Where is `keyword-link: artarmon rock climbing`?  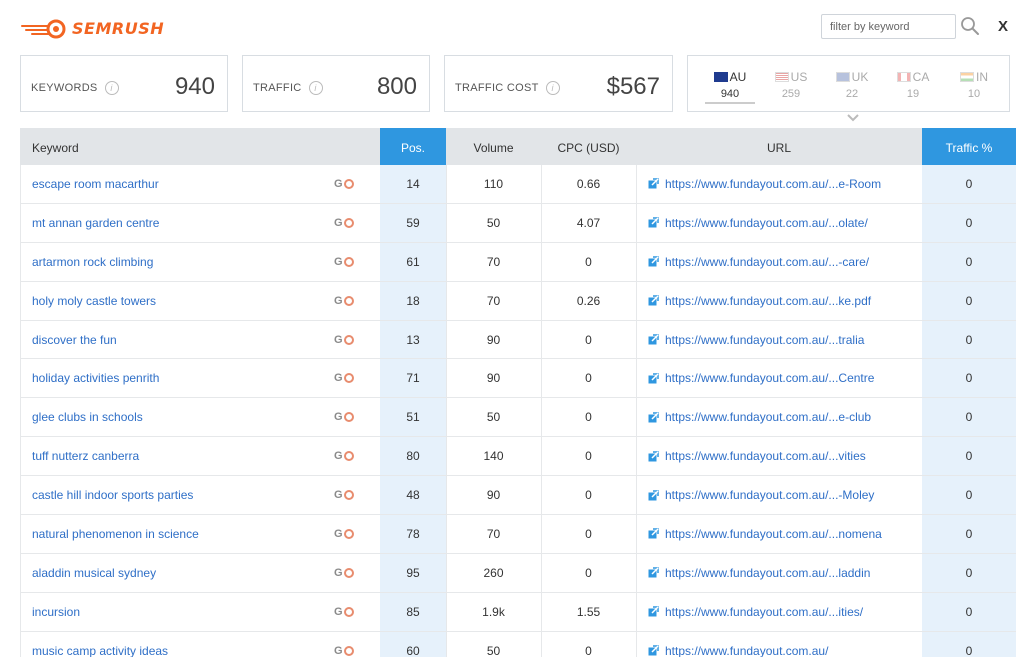 keyword-link: artarmon rock climbing is located at coordinates (93, 261).